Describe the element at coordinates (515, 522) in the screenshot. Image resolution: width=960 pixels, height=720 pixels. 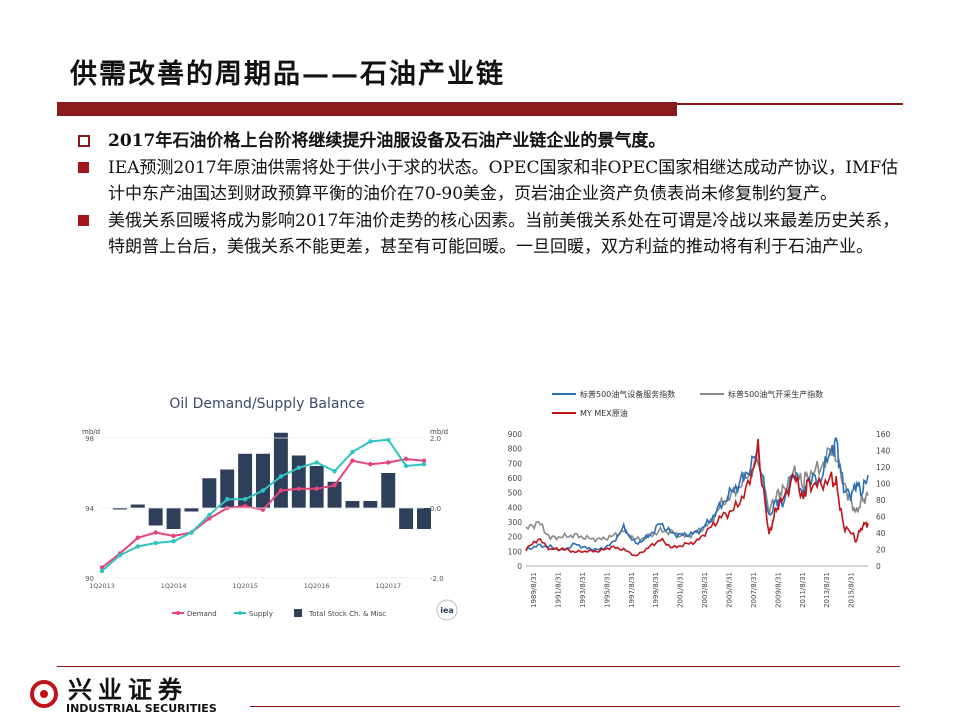
I see `chart2-left-tick: 300` at that location.